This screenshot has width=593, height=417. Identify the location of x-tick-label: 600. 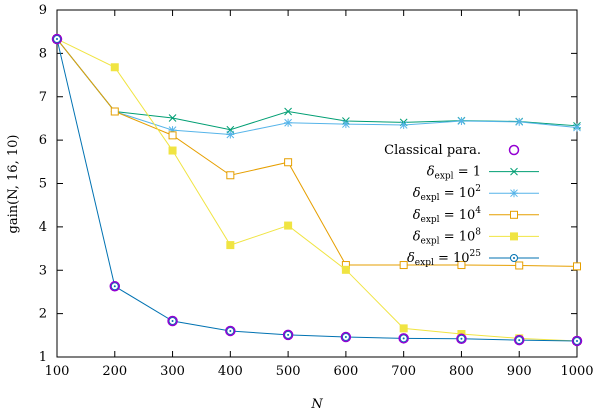
(345, 371).